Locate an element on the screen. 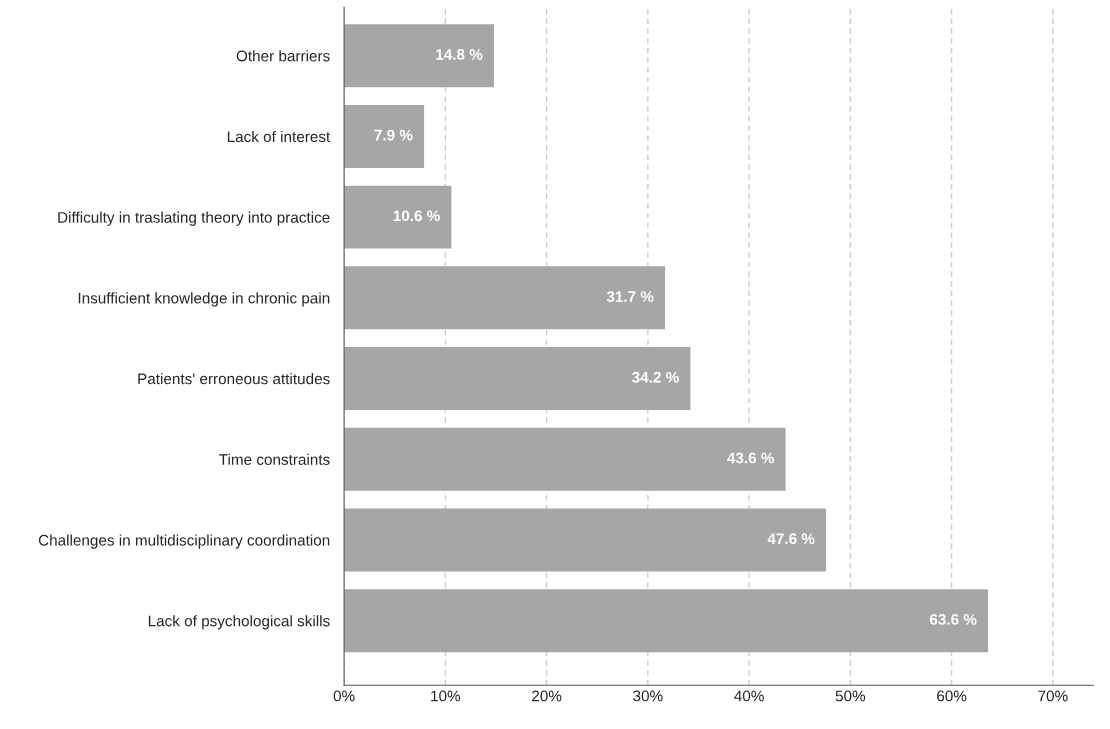 The height and width of the screenshot is (729, 1110). data-label: 7.9 % is located at coordinates (393, 135).